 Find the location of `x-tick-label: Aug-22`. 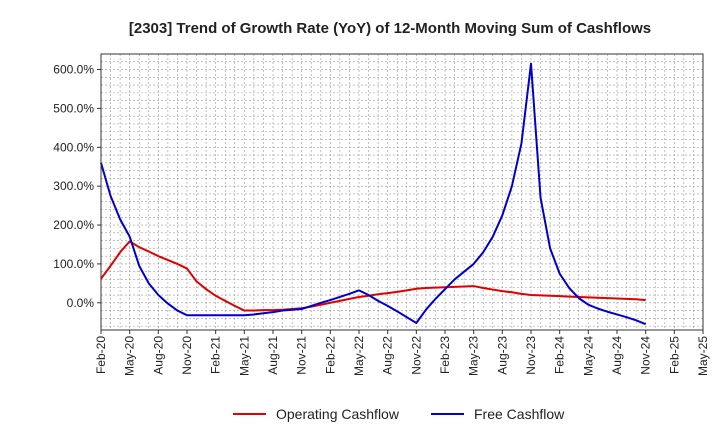

x-tick-label: Aug-22 is located at coordinates (388, 355).